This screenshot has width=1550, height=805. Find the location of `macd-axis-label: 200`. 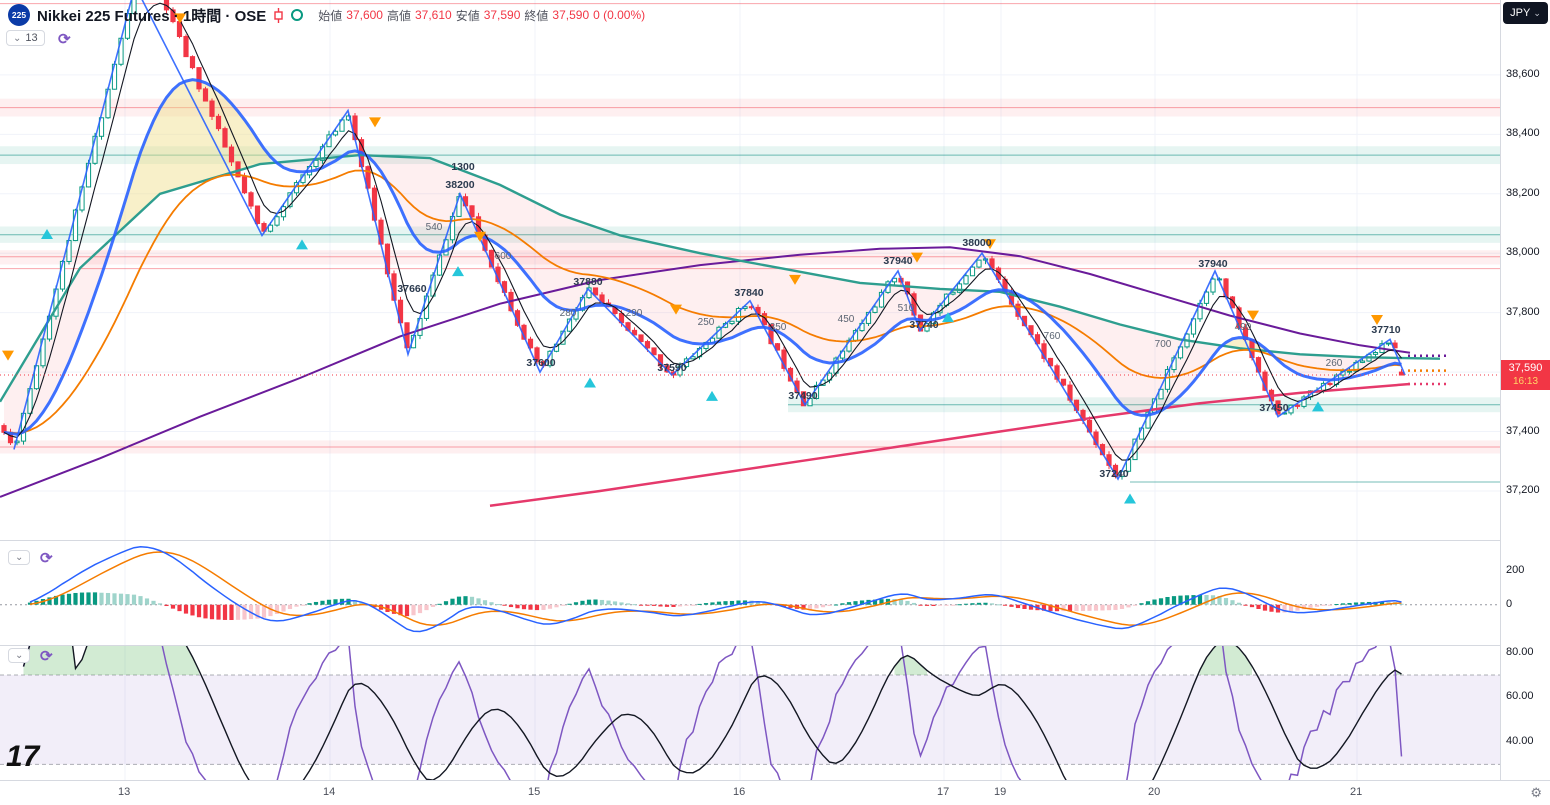

macd-axis-label: 200 is located at coordinates (1515, 570).